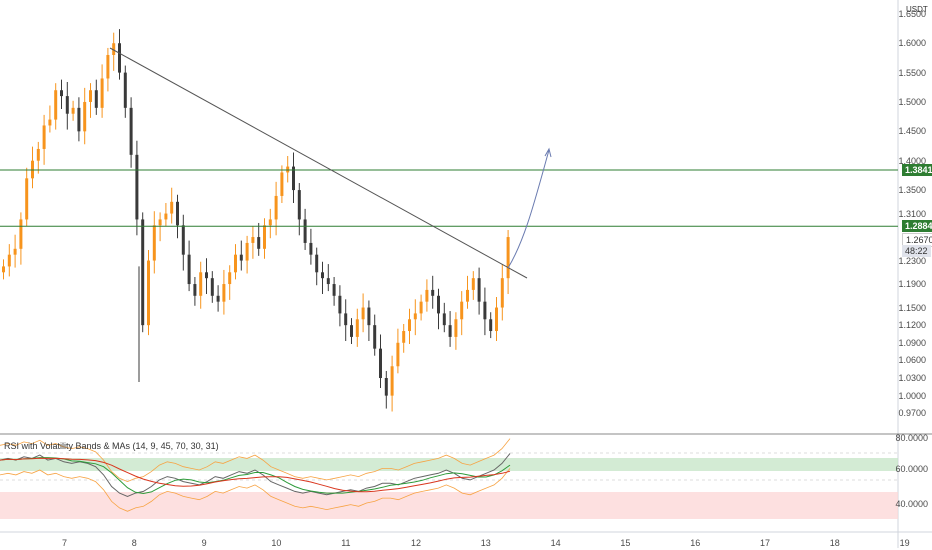 The width and height of the screenshot is (932, 550). Describe the element at coordinates (912, 72) in the screenshot. I see `price-tick-label: 1.5500` at that location.